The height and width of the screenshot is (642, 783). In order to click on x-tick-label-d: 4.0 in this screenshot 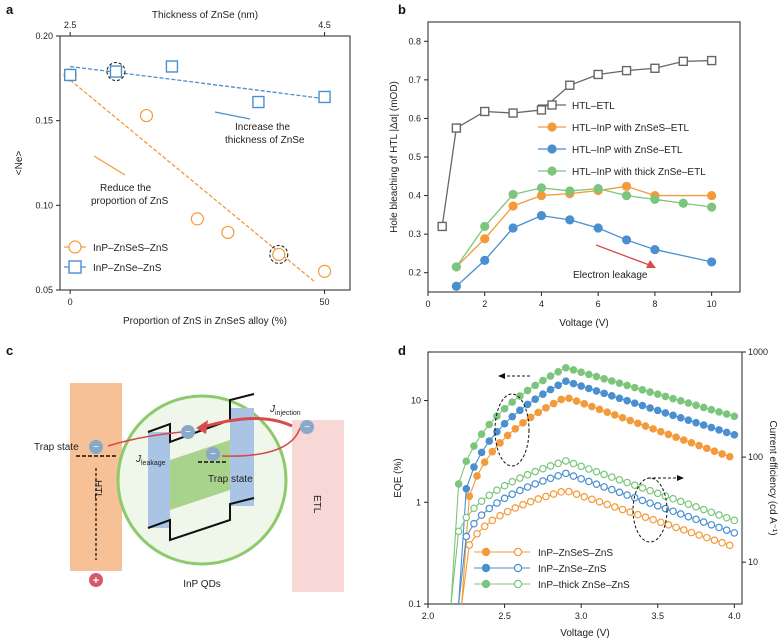, I will do `click(734, 616)`.